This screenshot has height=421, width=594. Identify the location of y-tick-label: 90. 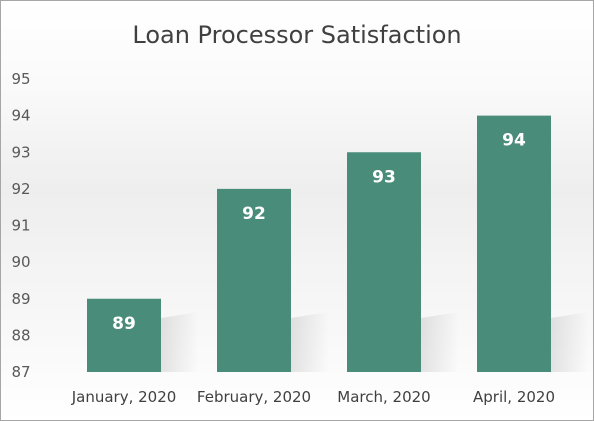
(20, 262).